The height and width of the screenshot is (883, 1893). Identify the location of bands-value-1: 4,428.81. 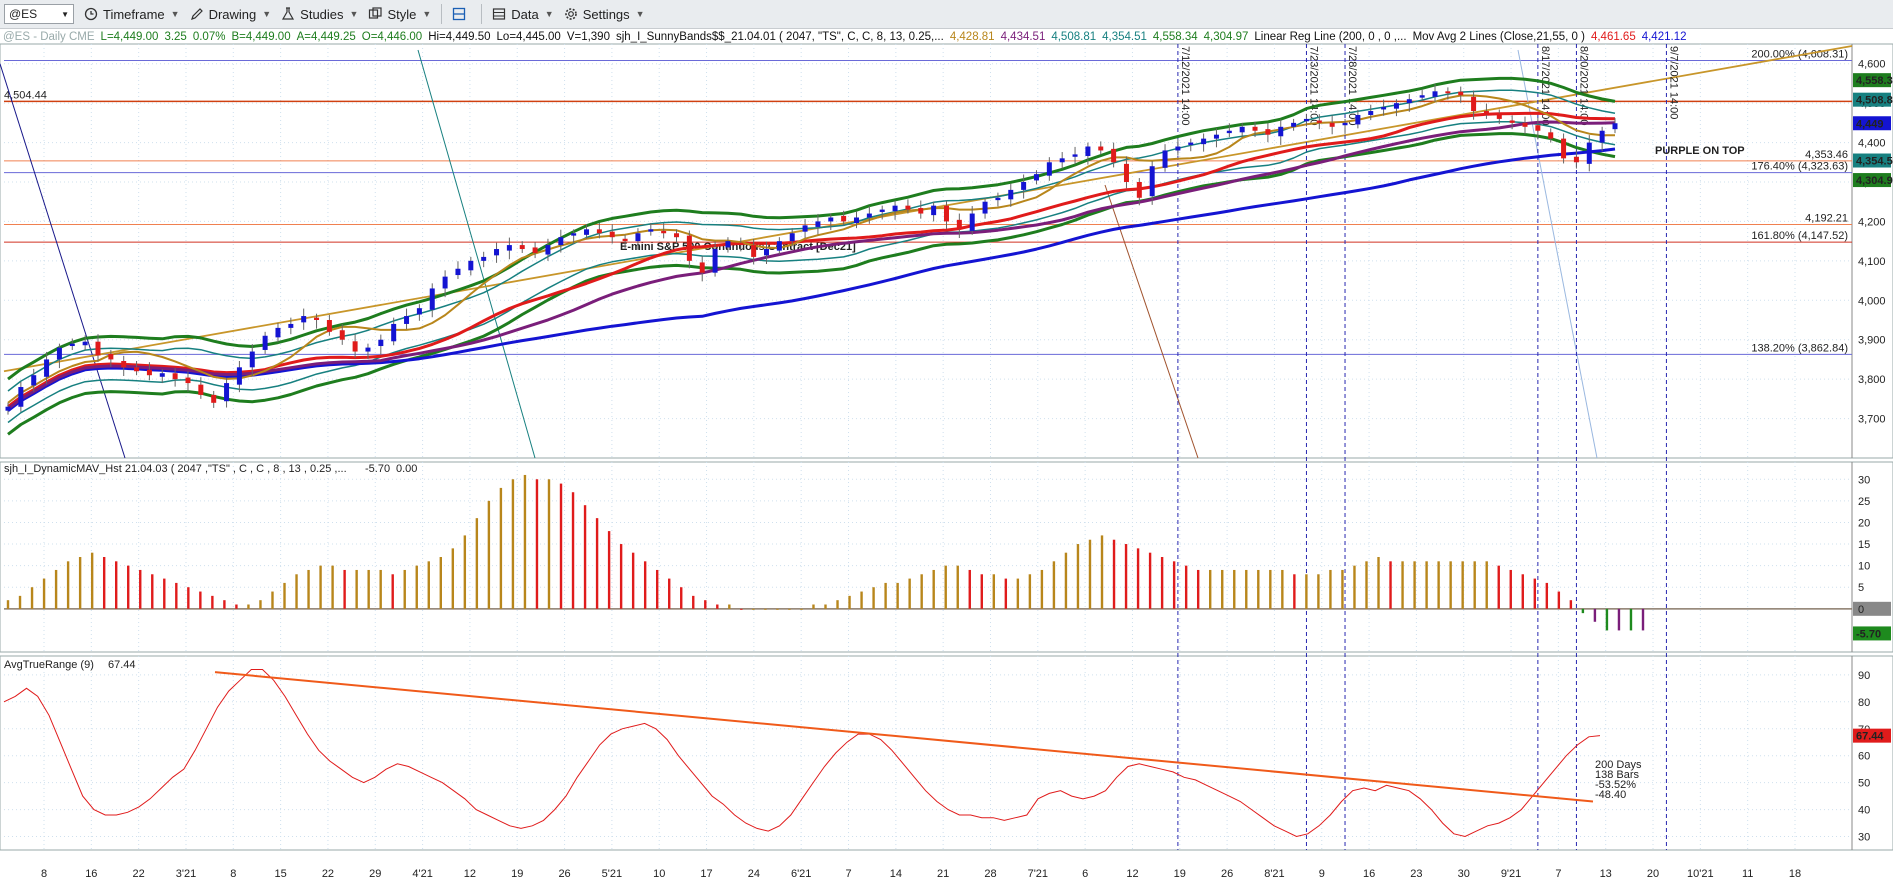
(972, 37).